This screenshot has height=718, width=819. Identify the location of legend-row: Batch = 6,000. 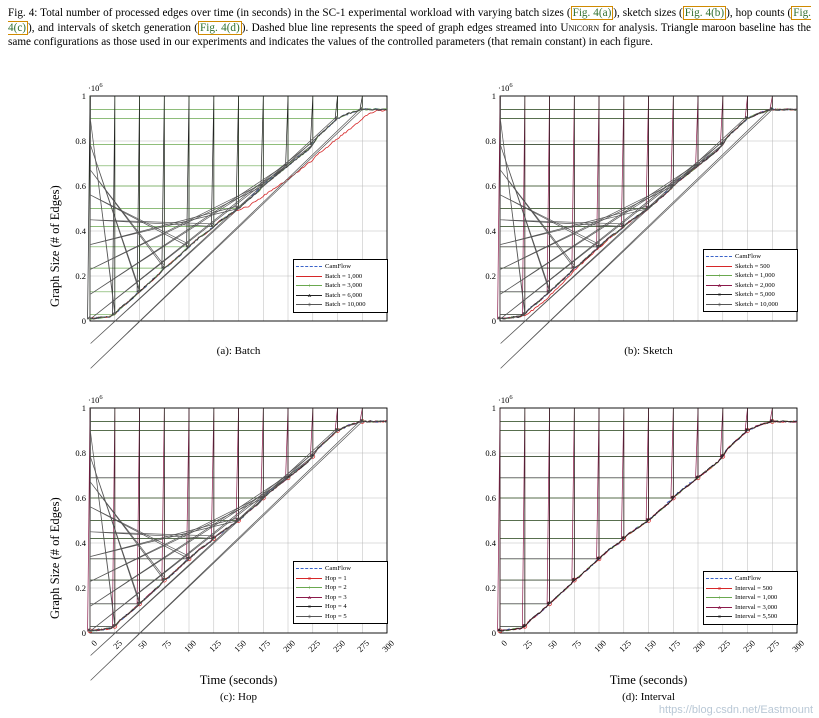
(340, 296).